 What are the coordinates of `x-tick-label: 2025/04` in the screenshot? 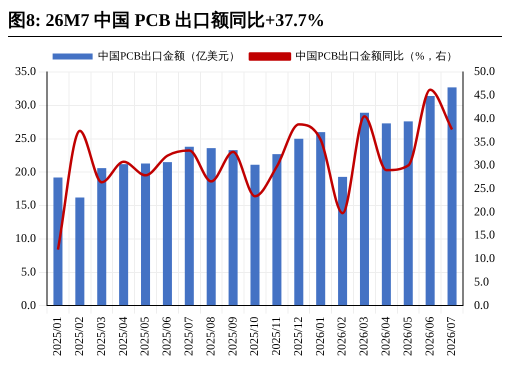 It's located at (123, 336).